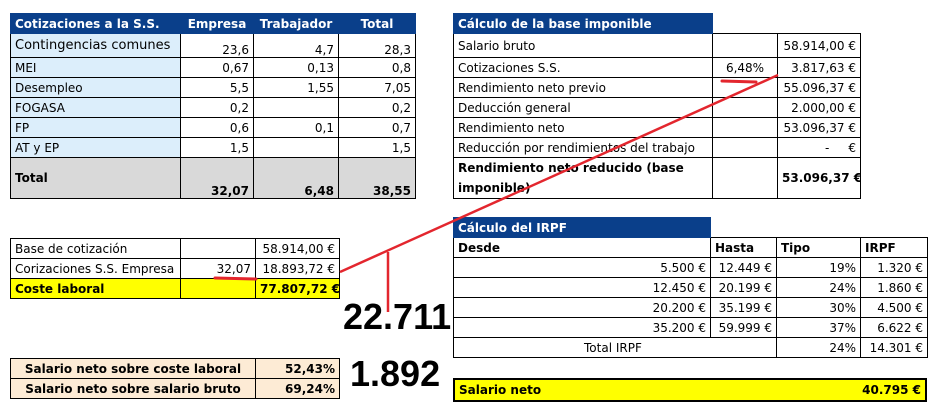 Image resolution: width=939 pixels, height=419 pixels. I want to click on cell: FP, so click(95, 127).